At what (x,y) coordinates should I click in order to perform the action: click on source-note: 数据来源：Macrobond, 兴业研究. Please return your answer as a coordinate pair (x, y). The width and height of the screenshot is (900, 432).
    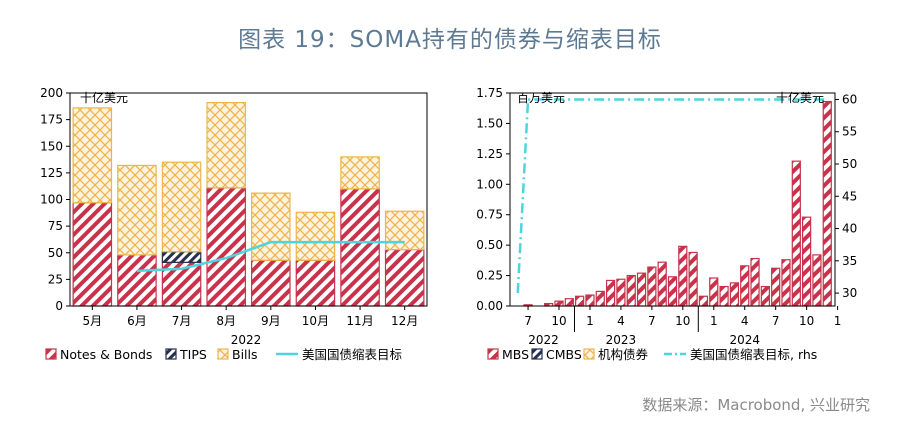
    Looking at the image, I should click on (756, 405).